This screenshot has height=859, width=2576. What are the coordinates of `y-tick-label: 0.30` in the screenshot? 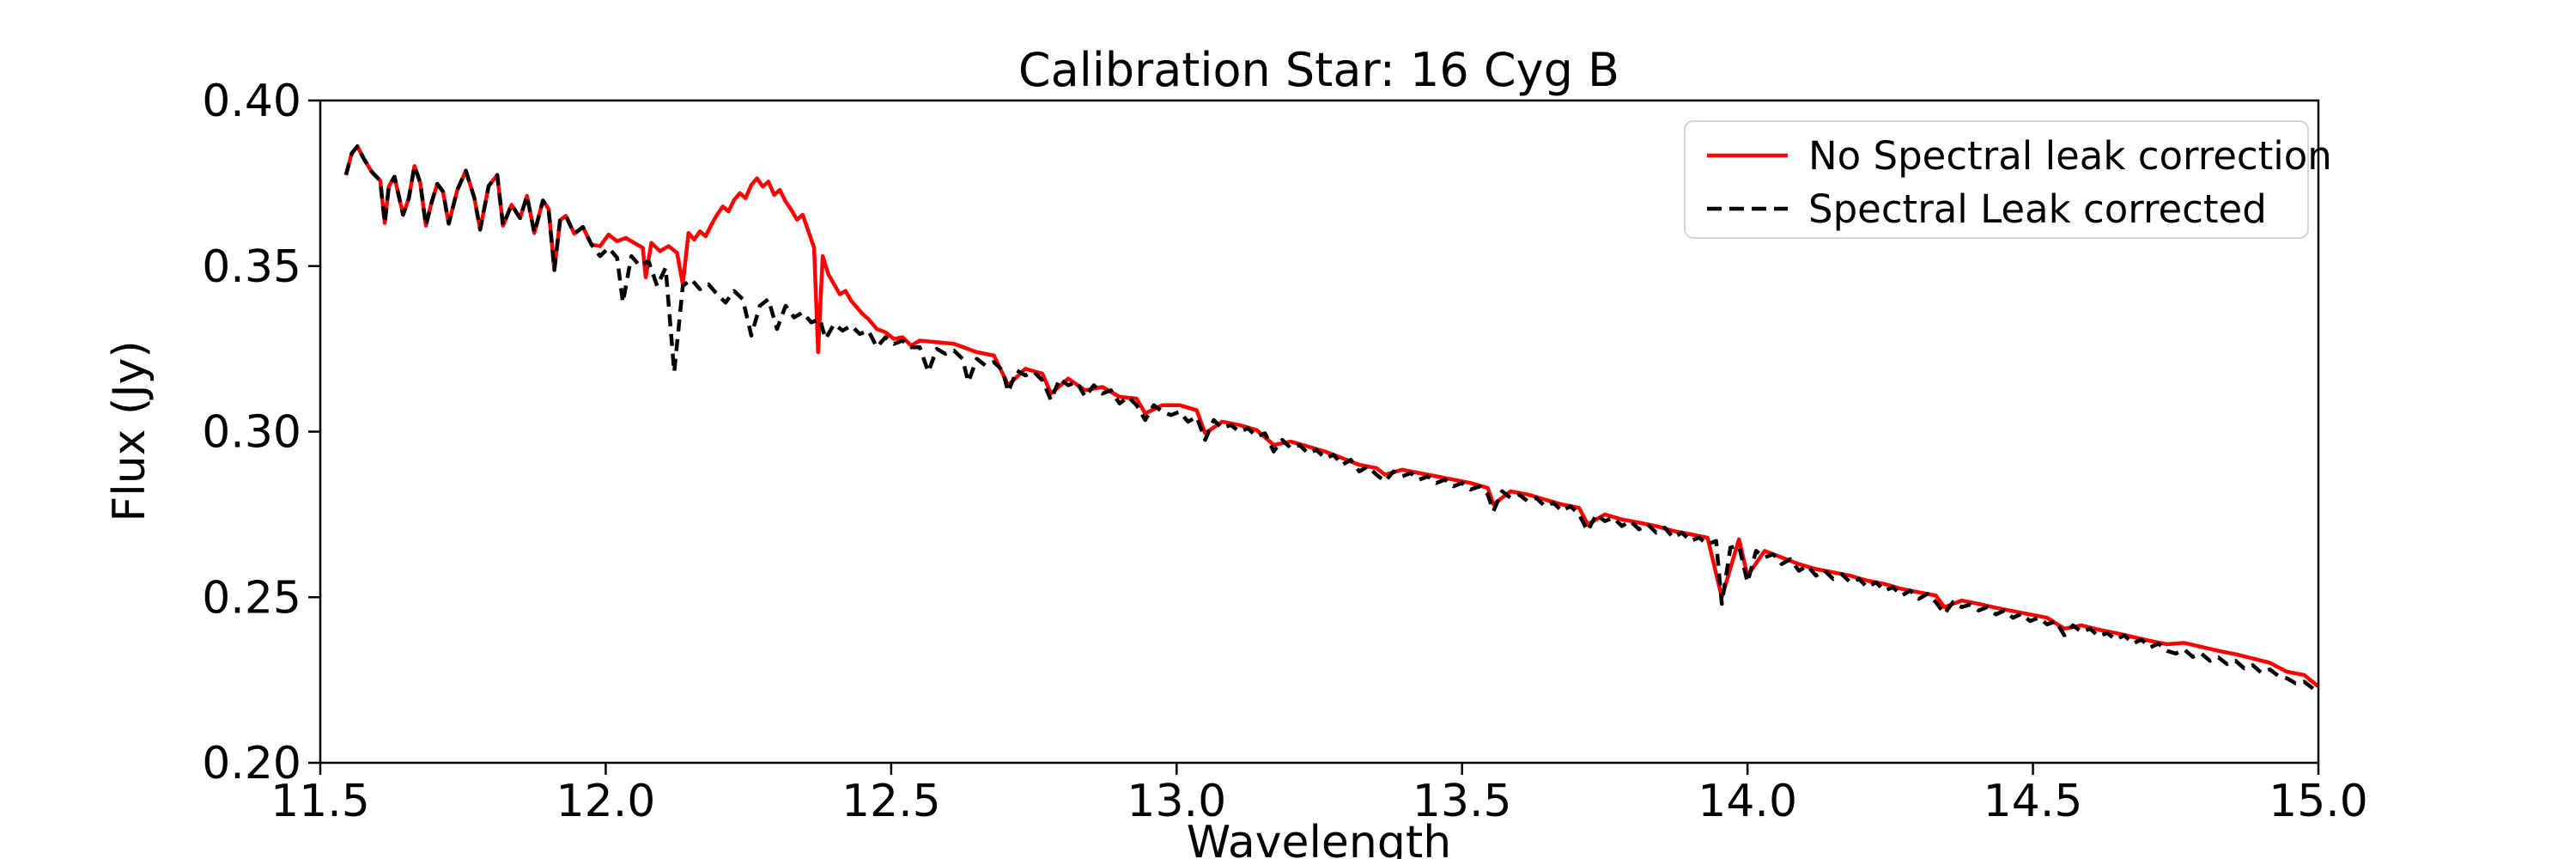 It's located at (251, 433).